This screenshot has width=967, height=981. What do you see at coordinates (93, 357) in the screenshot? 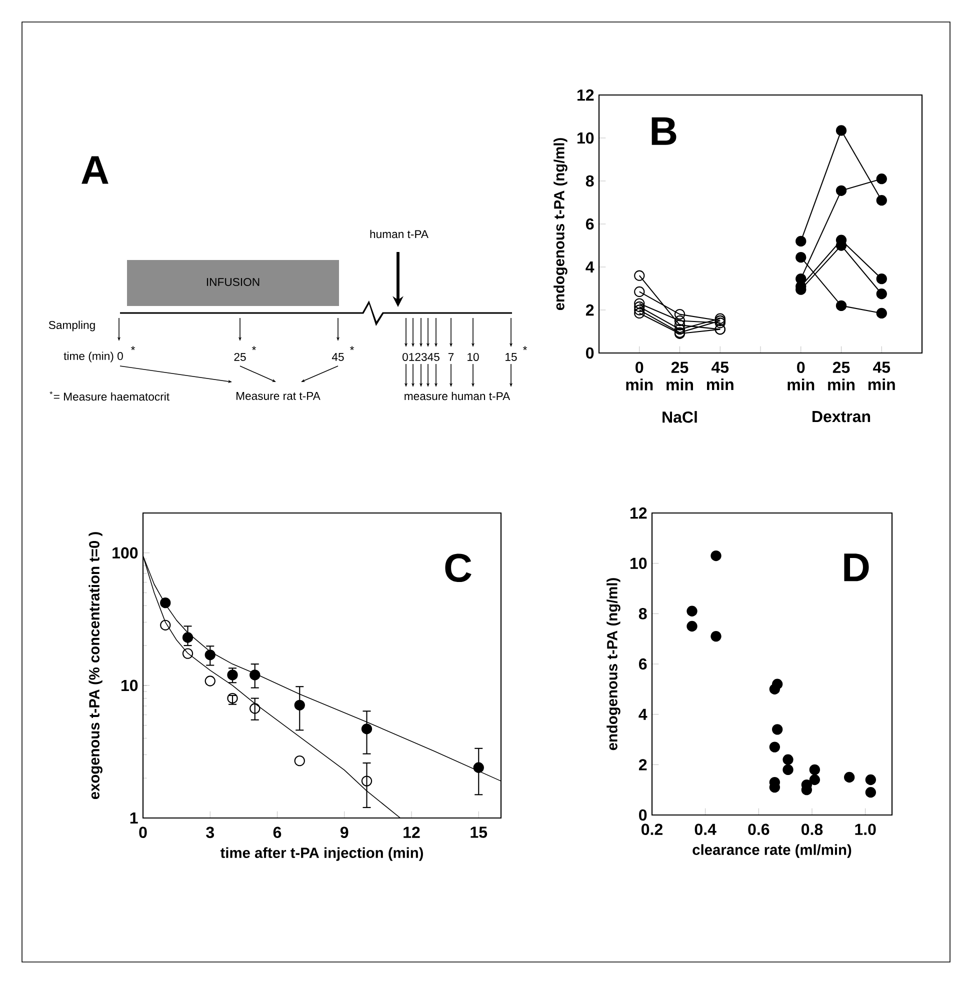
I see `text: time (min) 0` at bounding box center [93, 357].